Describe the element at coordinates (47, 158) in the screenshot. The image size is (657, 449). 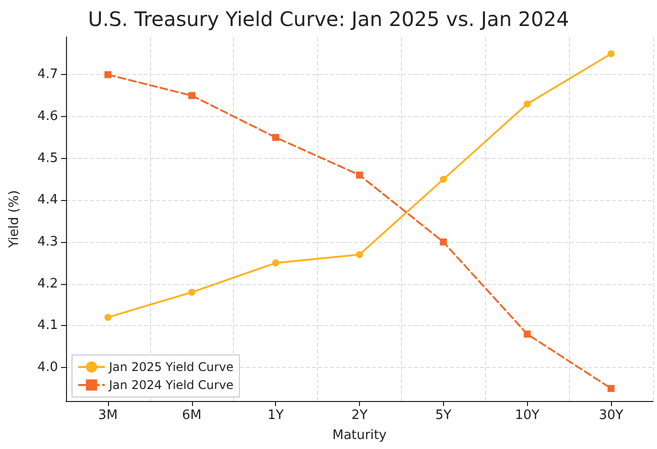
I see `y-tick-label: 4.5` at that location.